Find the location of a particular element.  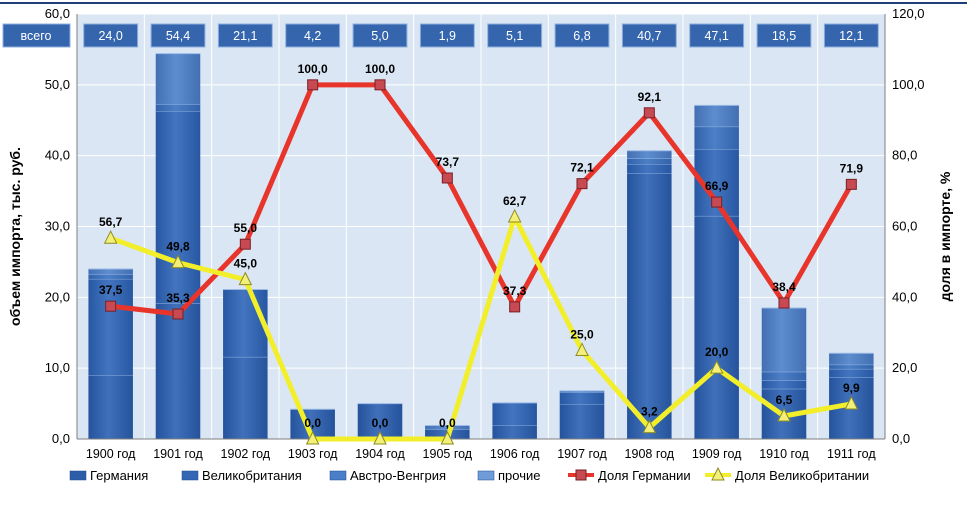

total-value: 40,7 is located at coordinates (649, 36).